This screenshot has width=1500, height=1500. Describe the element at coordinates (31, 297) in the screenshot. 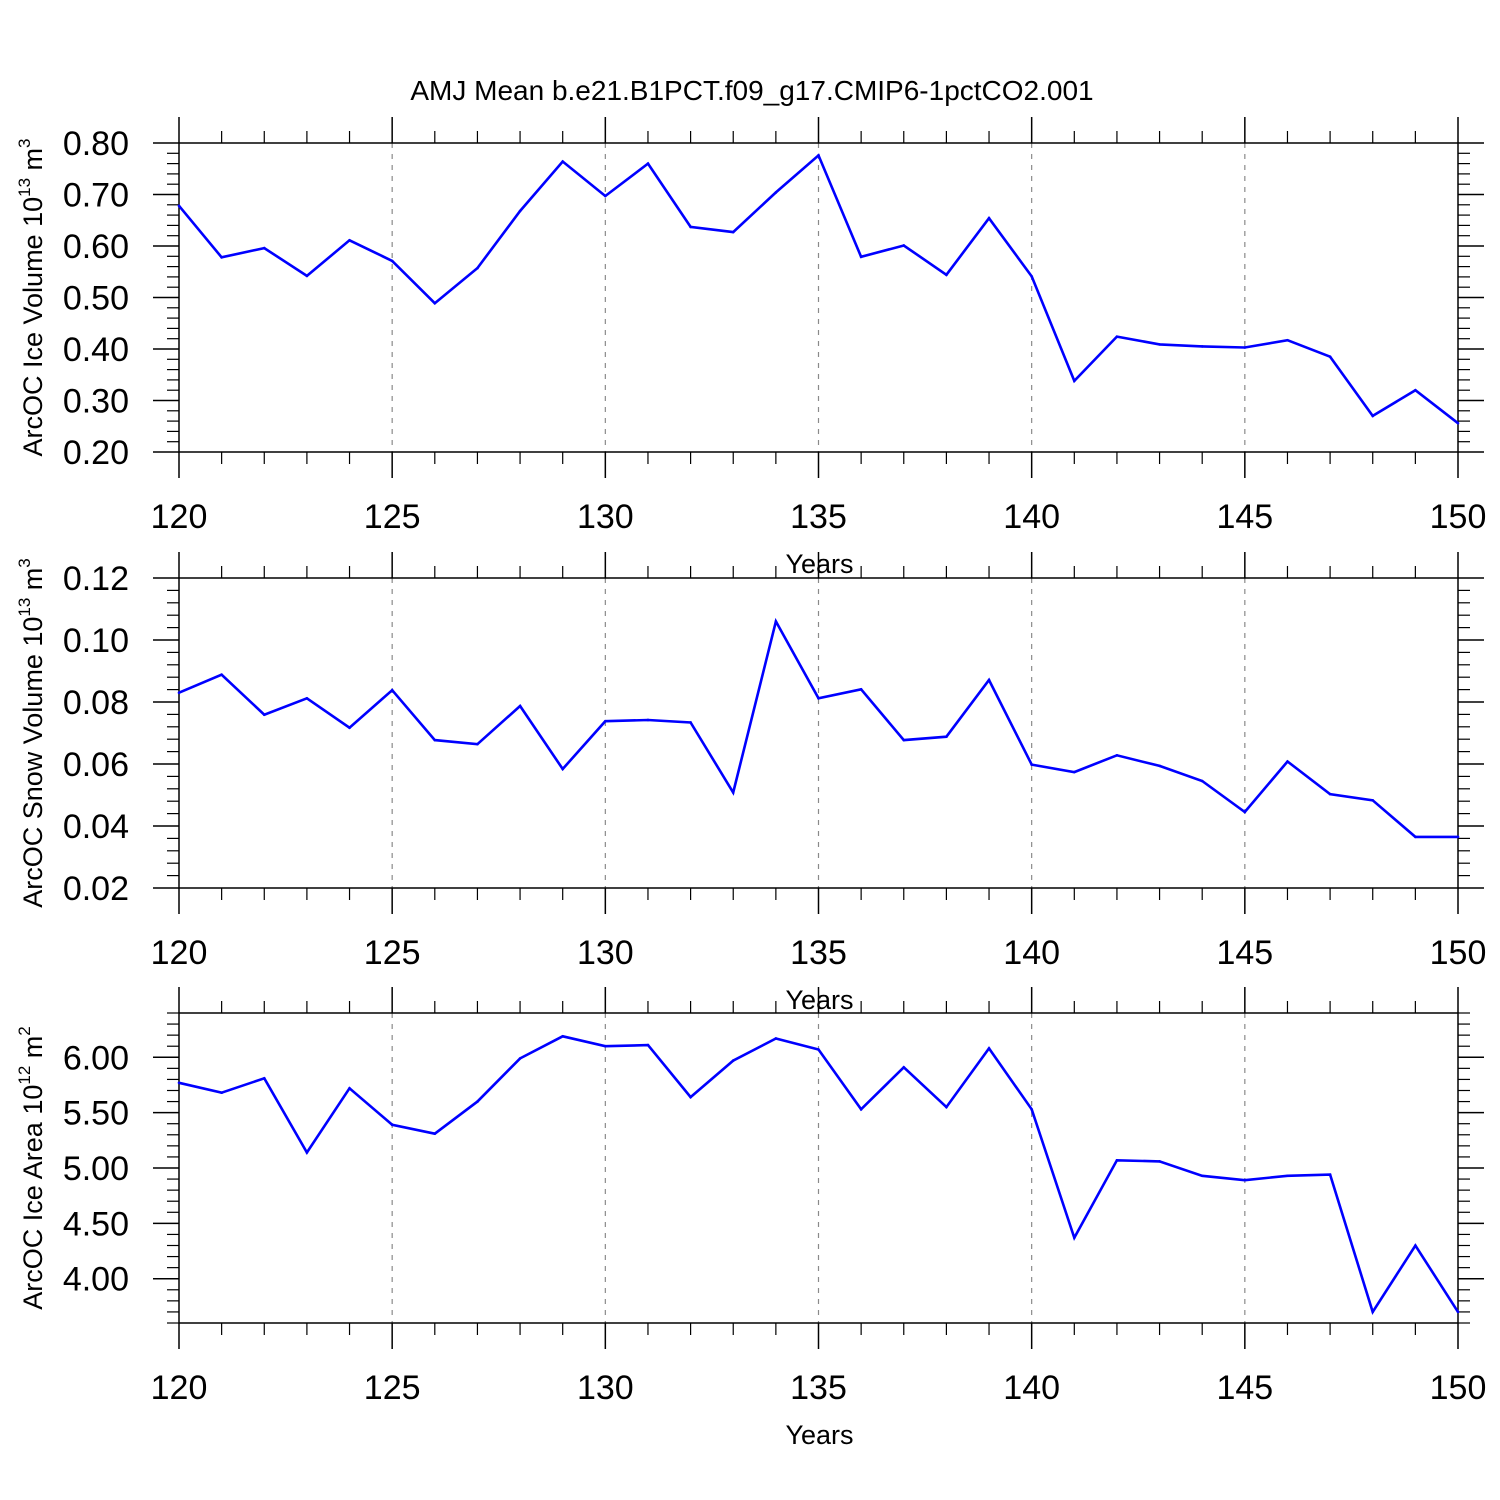

I see `y-axis-label: ArcOC Ice Volume 1013 m3` at that location.